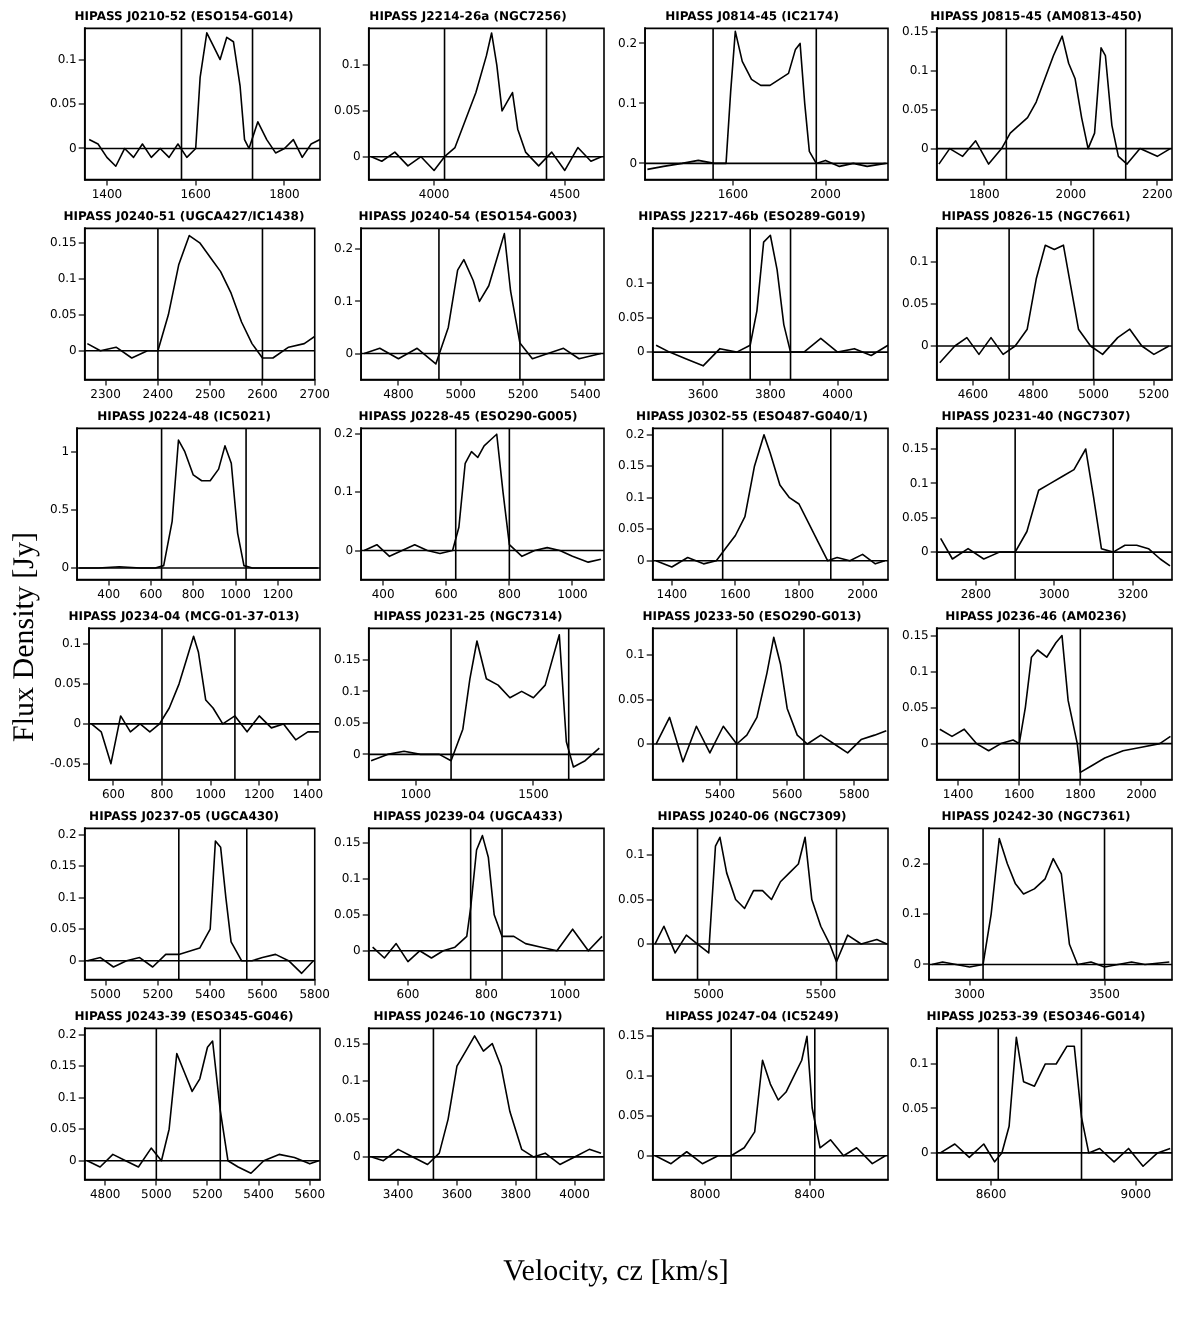 The image size is (1190, 1324). I want to click on x-axis-title: Velocity, cz [km/s], so click(616, 1273).